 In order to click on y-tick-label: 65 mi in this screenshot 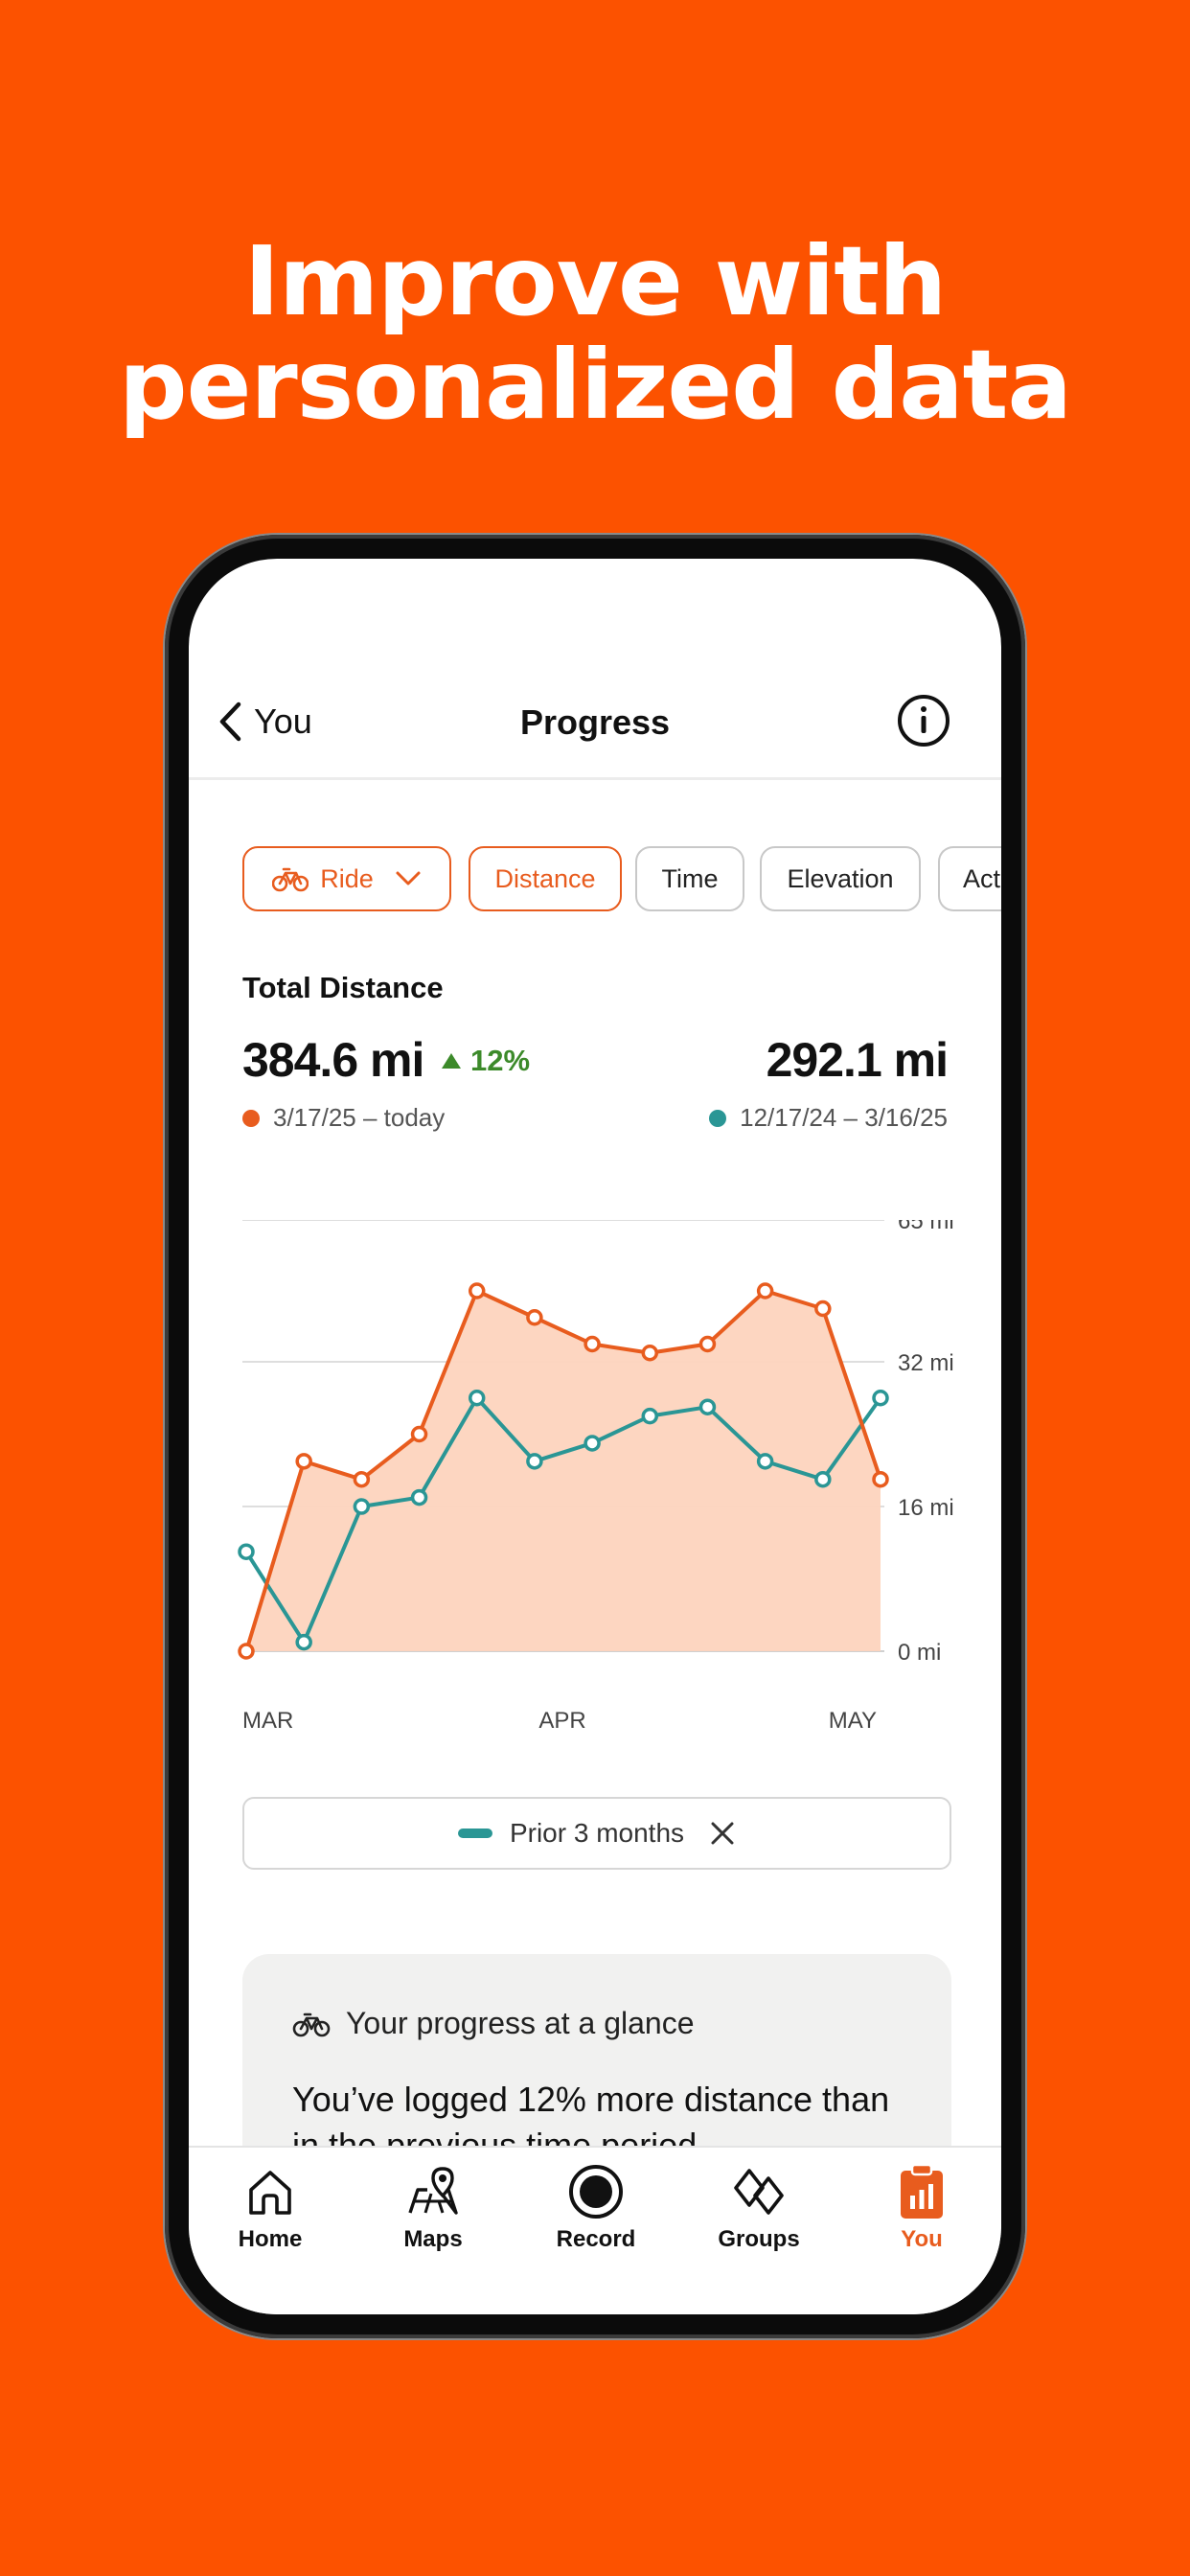, I will do `click(926, 1227)`.